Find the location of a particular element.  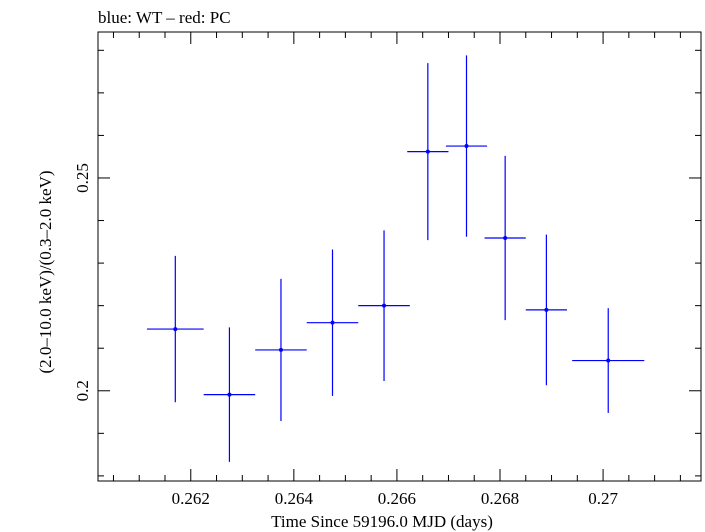

x-axis-label: Time Since 59196.0 MJD (days) is located at coordinates (382, 521).